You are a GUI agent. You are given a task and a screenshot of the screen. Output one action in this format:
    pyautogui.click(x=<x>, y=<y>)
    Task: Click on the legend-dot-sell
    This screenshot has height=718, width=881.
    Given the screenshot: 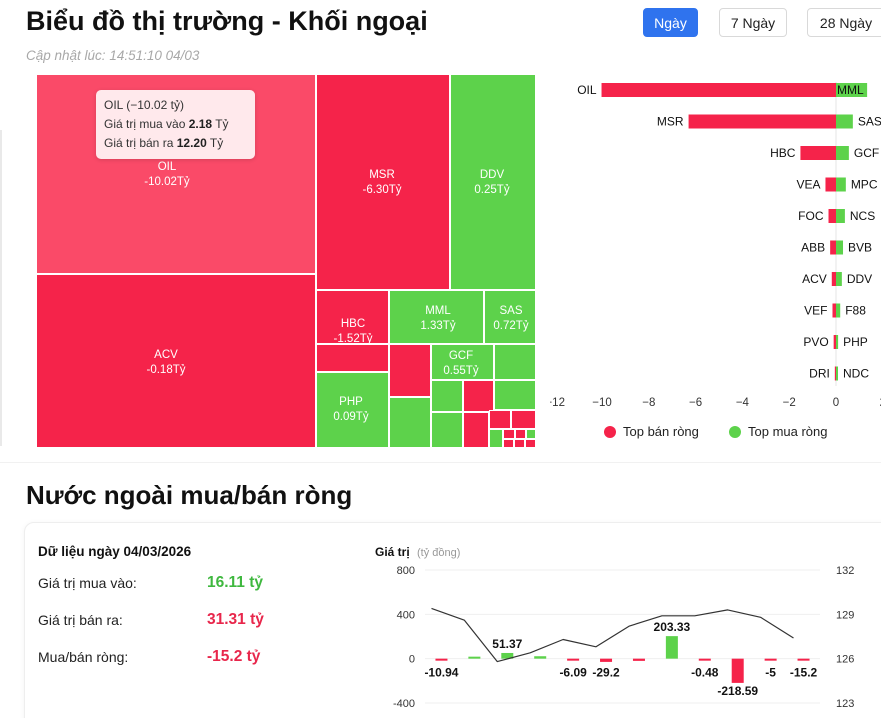 What is the action you would take?
    pyautogui.click(x=610, y=431)
    